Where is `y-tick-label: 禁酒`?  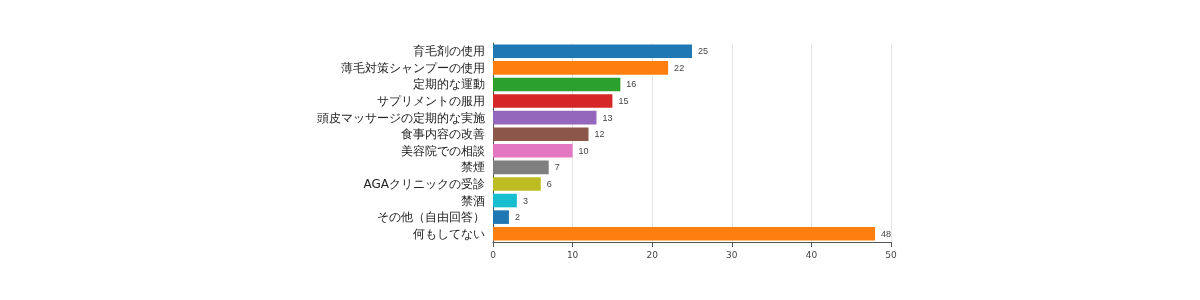 y-tick-label: 禁酒 is located at coordinates (473, 200).